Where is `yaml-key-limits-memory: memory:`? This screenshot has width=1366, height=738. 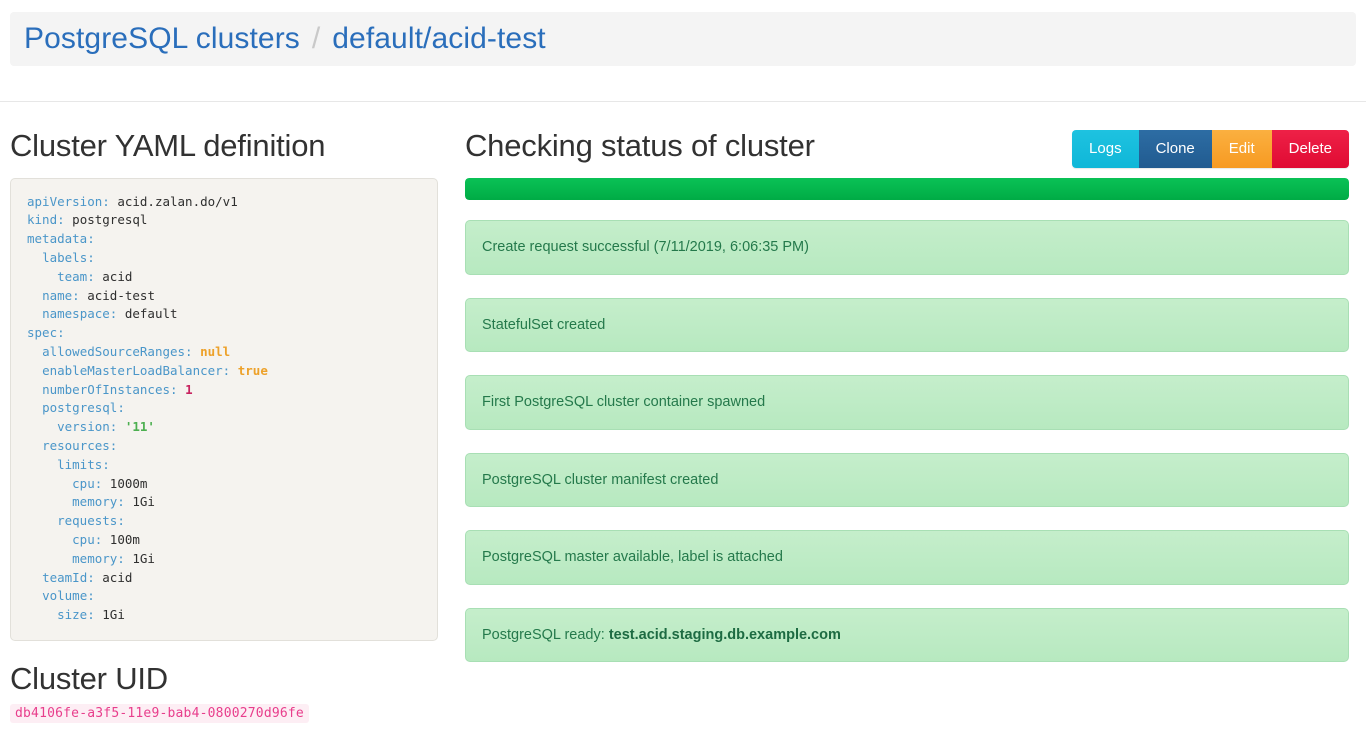 yaml-key-limits-memory: memory: is located at coordinates (98, 502).